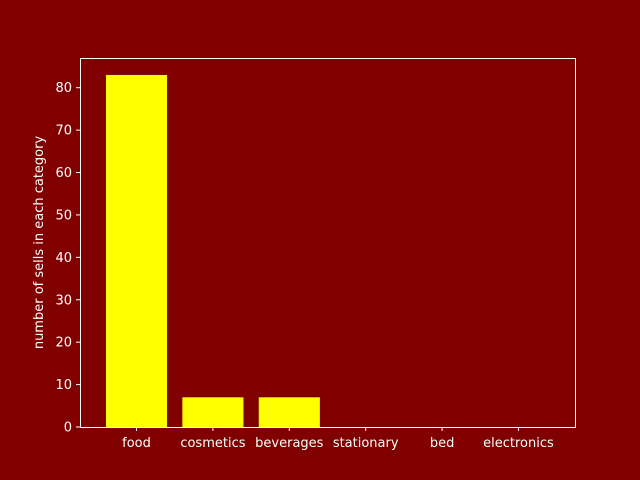 Image resolution: width=640 pixels, height=480 pixels. What do you see at coordinates (289, 412) in the screenshot?
I see `bar-beverages` at bounding box center [289, 412].